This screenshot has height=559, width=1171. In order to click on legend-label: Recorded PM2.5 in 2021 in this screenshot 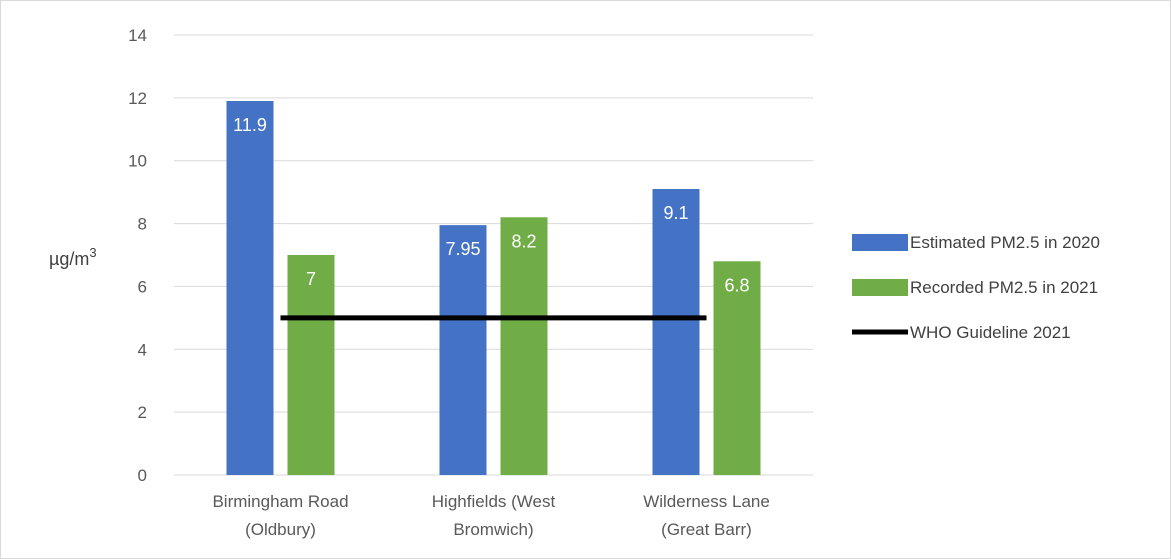, I will do `click(1004, 287)`.